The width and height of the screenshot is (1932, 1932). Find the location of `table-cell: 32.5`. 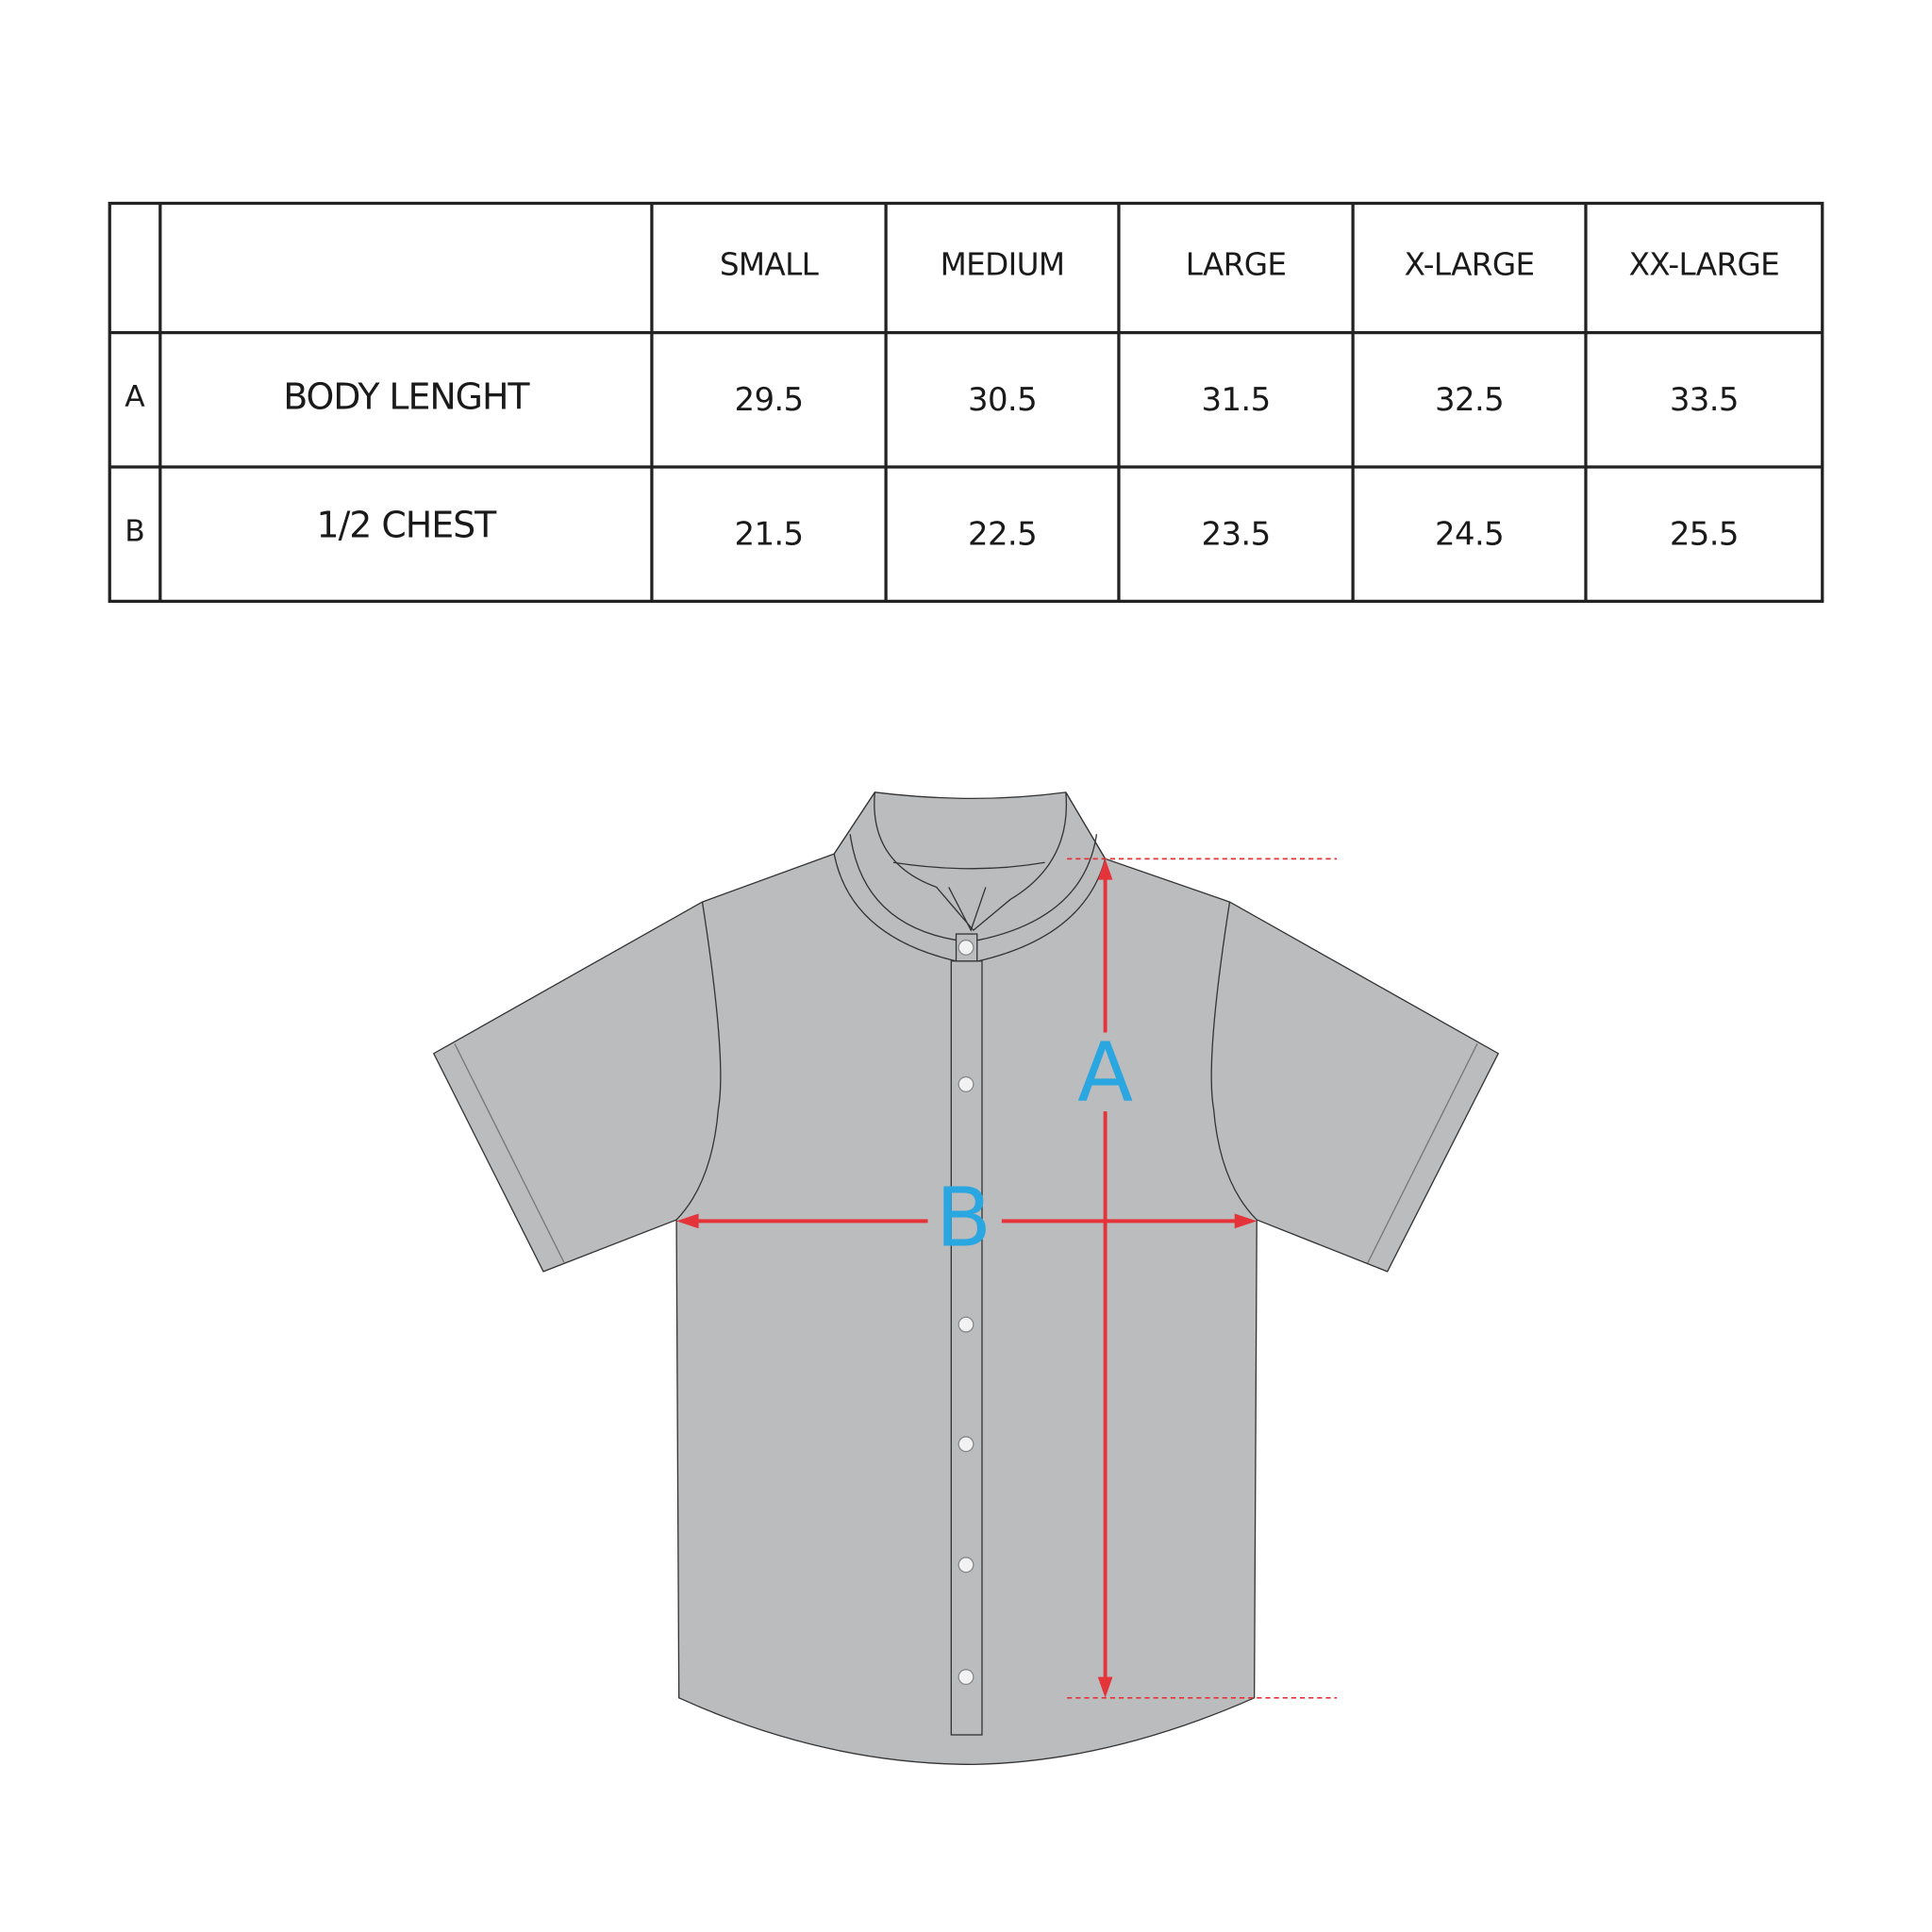

table-cell: 32.5 is located at coordinates (1470, 400).